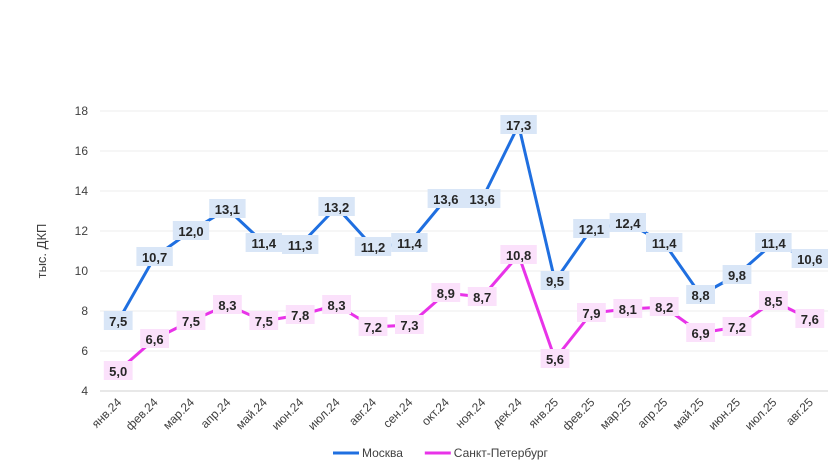  Describe the element at coordinates (300, 245) in the screenshot. I see `data-label-text: 11,3` at that location.